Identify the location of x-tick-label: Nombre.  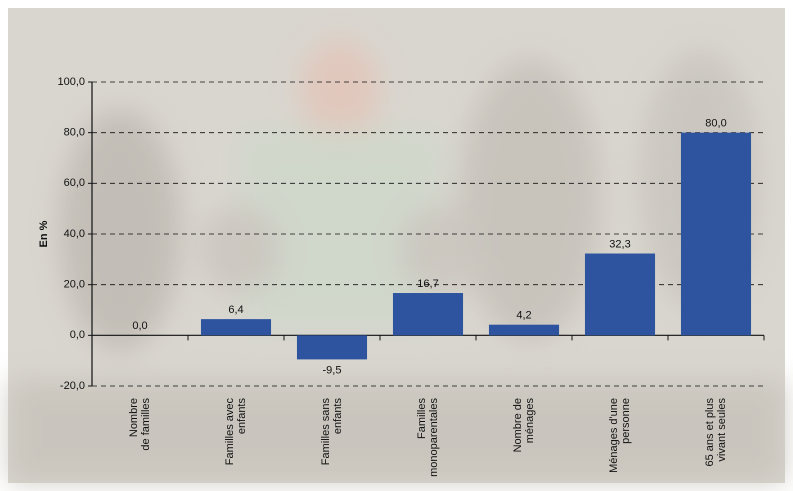
(134, 417).